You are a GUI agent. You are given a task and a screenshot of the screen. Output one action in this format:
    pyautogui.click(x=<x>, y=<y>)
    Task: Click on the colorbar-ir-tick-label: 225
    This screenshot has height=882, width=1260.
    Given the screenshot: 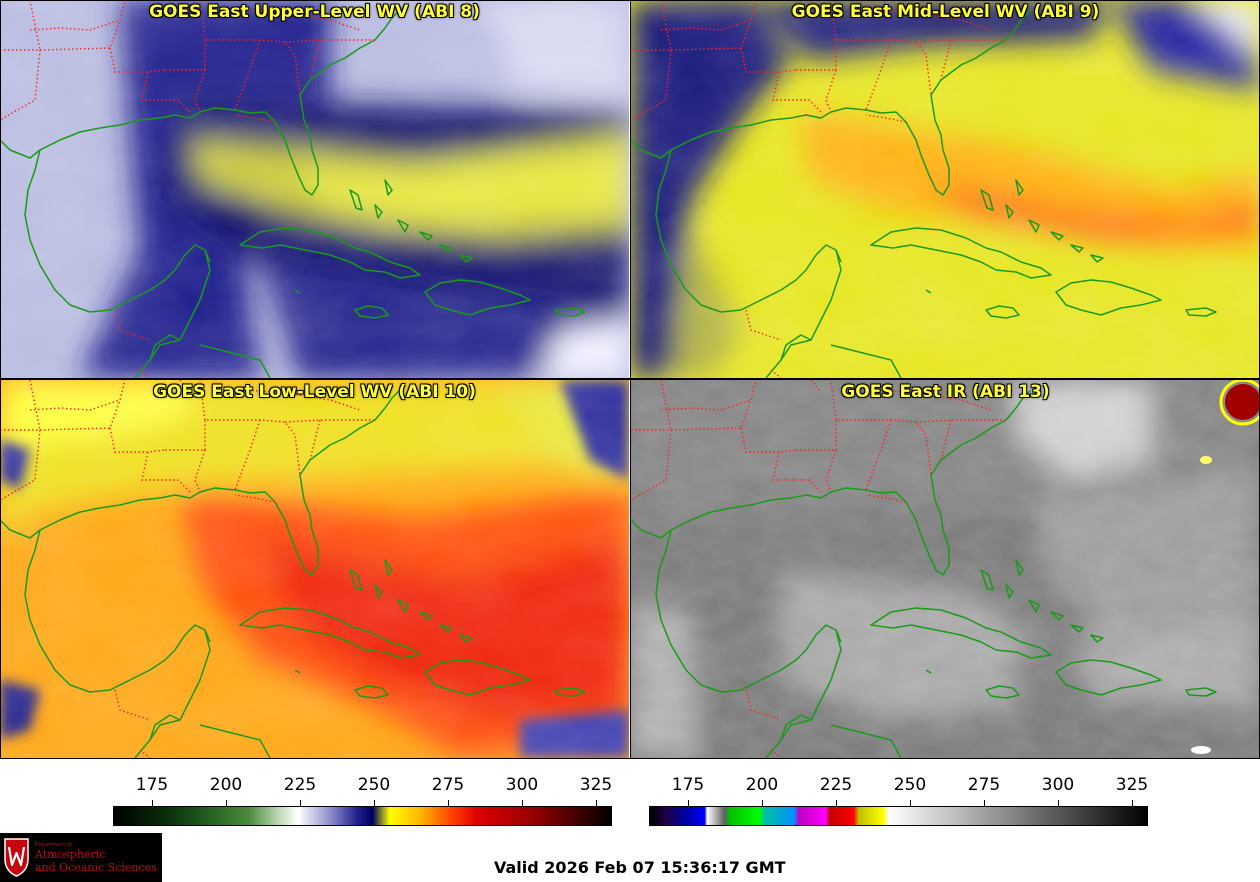 What is the action you would take?
    pyautogui.click(x=836, y=785)
    